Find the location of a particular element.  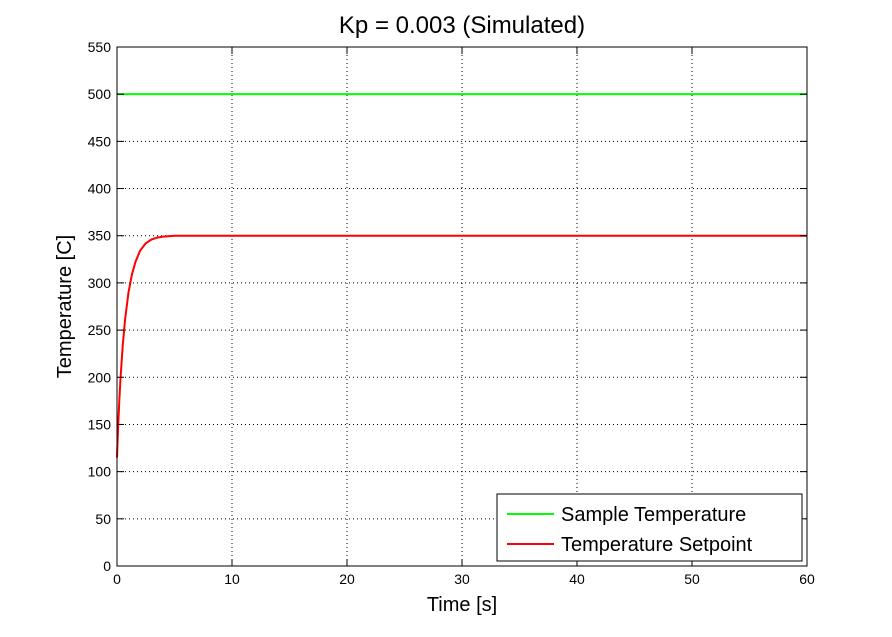

x-tick-label: 10 is located at coordinates (232, 579).